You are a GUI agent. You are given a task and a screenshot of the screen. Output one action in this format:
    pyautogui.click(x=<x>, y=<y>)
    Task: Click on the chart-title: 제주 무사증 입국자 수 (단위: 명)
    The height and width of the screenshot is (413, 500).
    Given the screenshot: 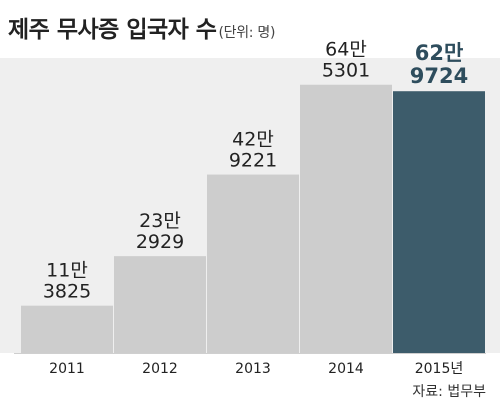 What is the action you would take?
    pyautogui.click(x=141, y=27)
    